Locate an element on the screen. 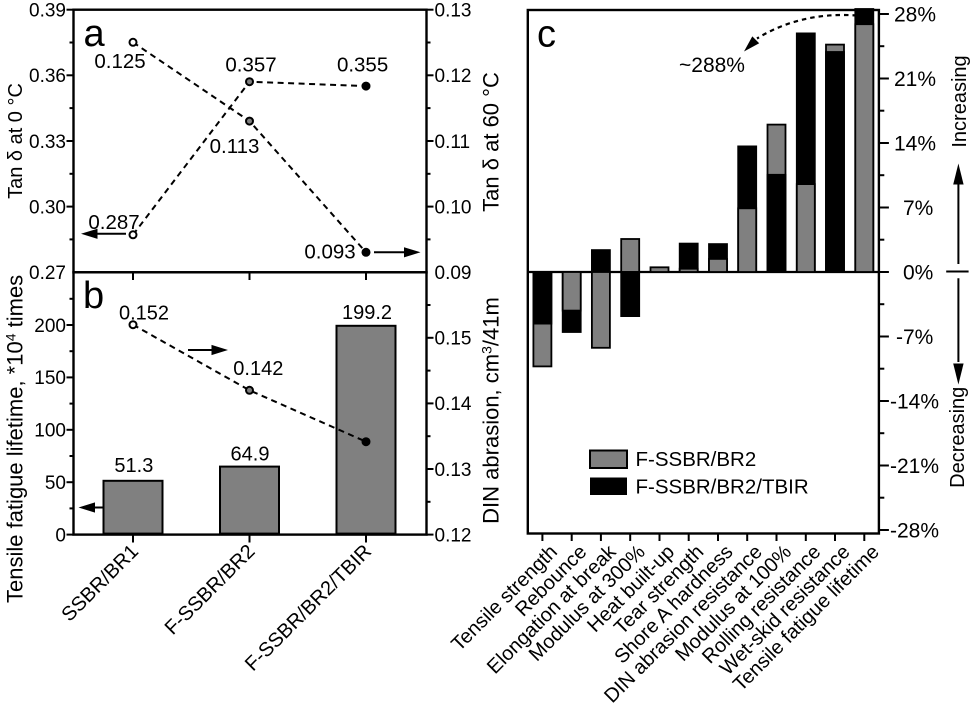  svg-text: 0.287 is located at coordinates (113, 222).